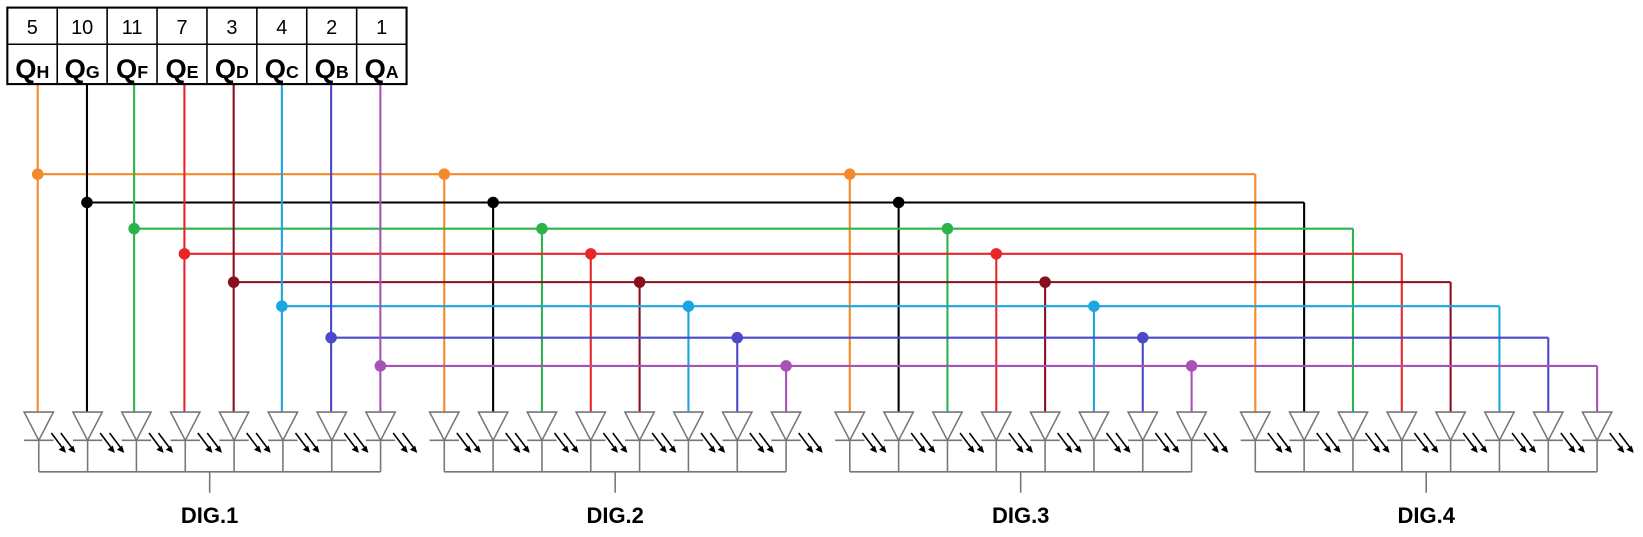 The width and height of the screenshot is (1643, 537). I want to click on output-label: QH, so click(32, 68).